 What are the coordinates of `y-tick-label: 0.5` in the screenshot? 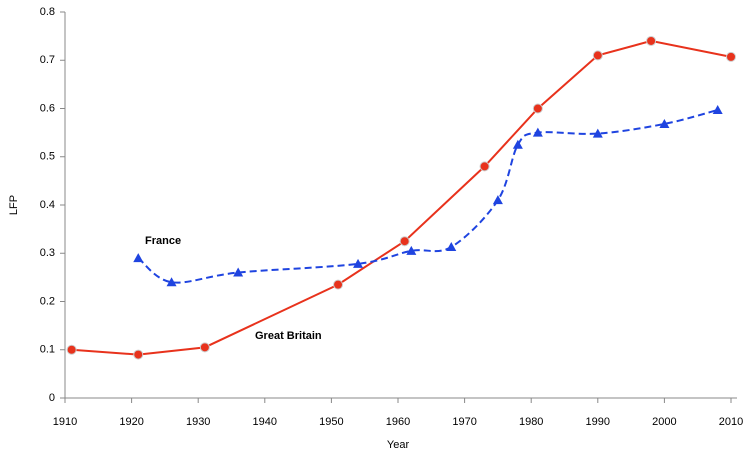 It's located at (47, 157).